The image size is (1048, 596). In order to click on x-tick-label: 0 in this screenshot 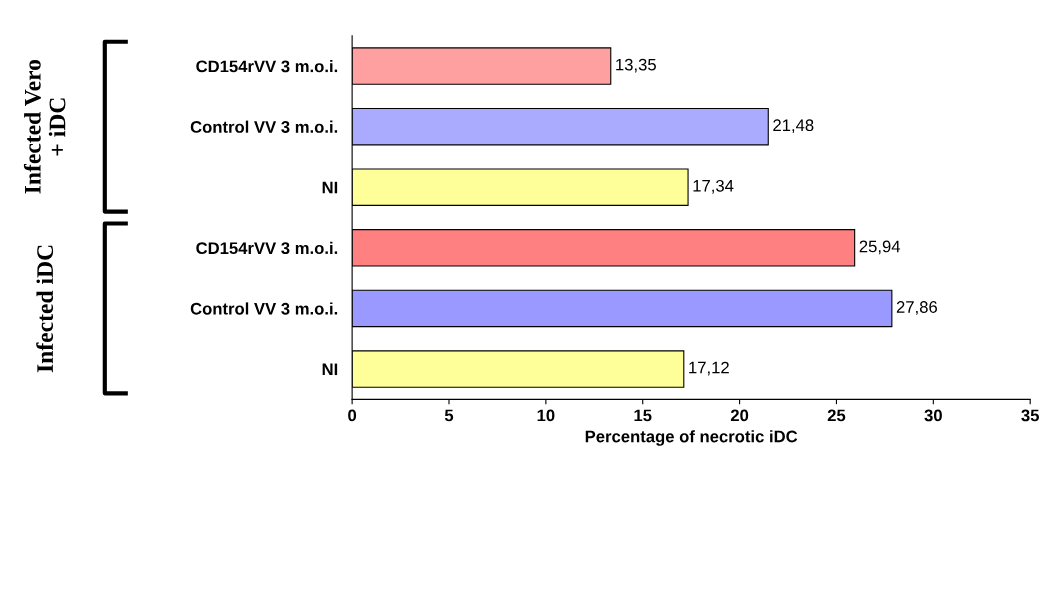, I will do `click(352, 415)`.